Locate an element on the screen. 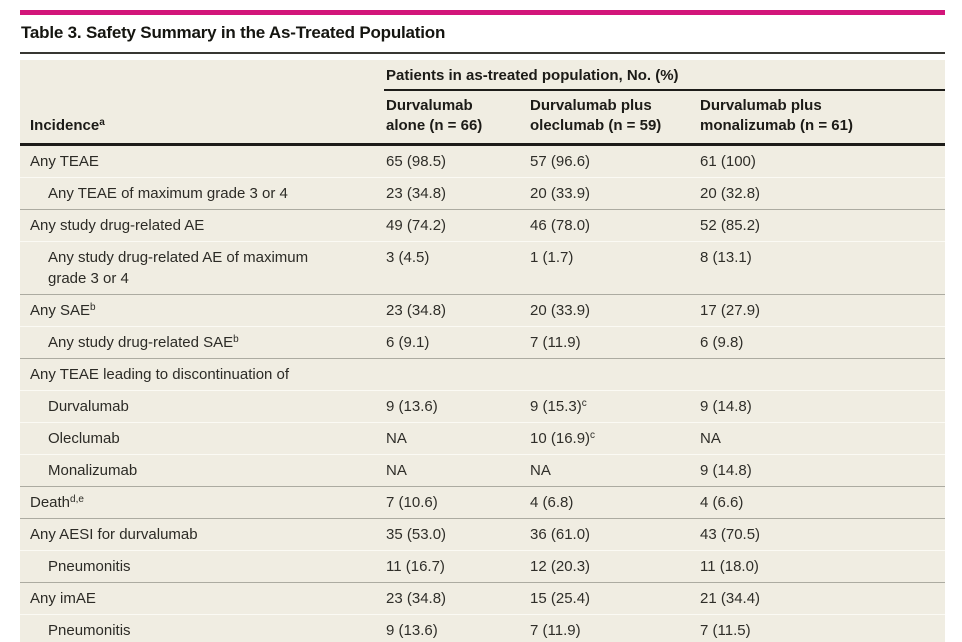  value-cell: 11 (18.0) is located at coordinates (729, 566).